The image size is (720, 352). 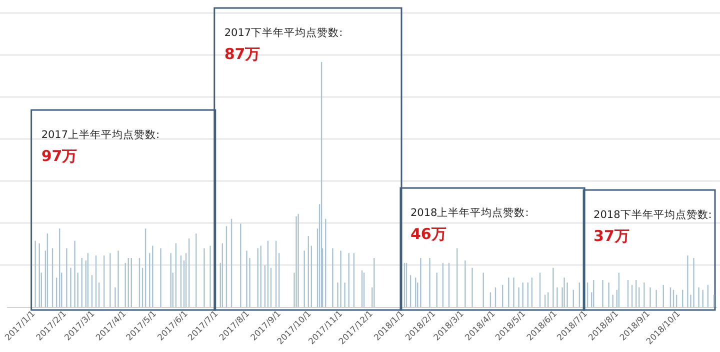 What do you see at coordinates (612, 236) in the screenshot?
I see `annotation: 37万` at bounding box center [612, 236].